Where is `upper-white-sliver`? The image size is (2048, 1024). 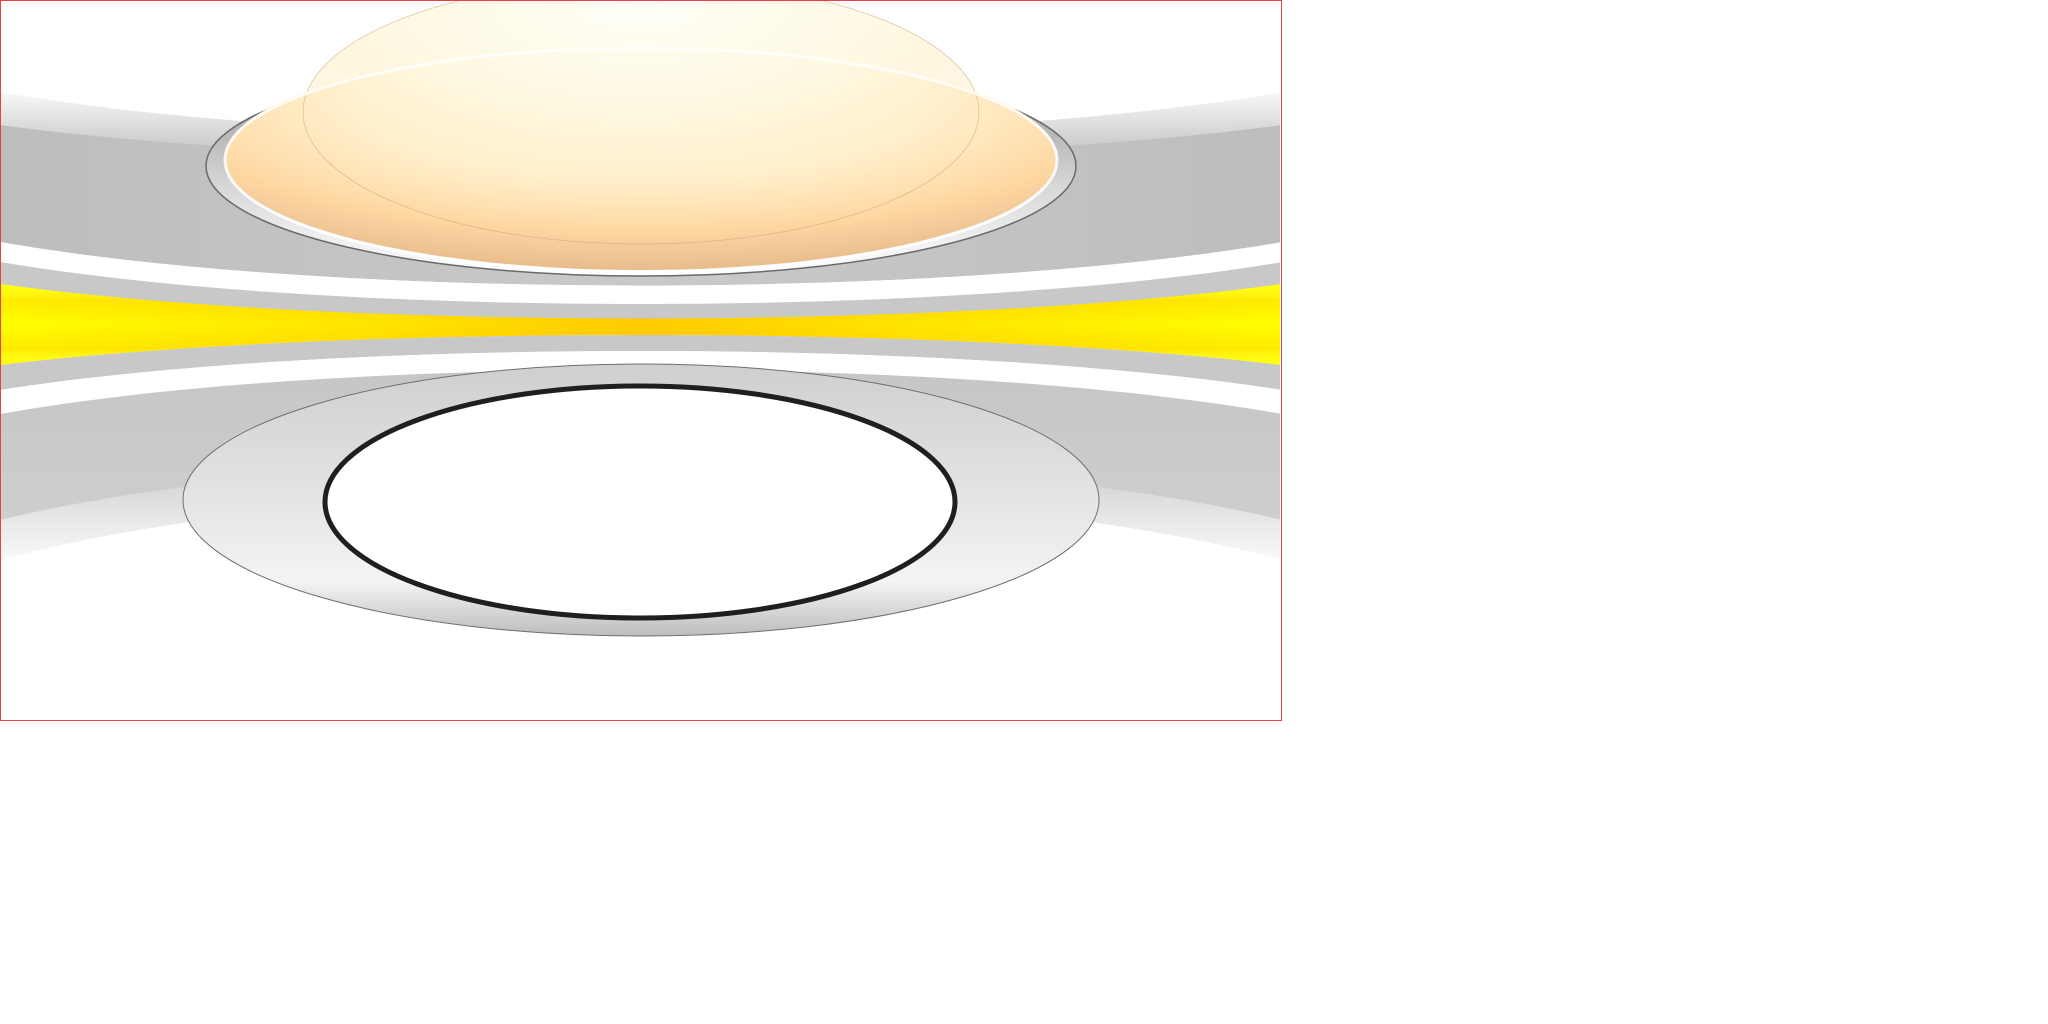 upper-white-sliver is located at coordinates (640, 273).